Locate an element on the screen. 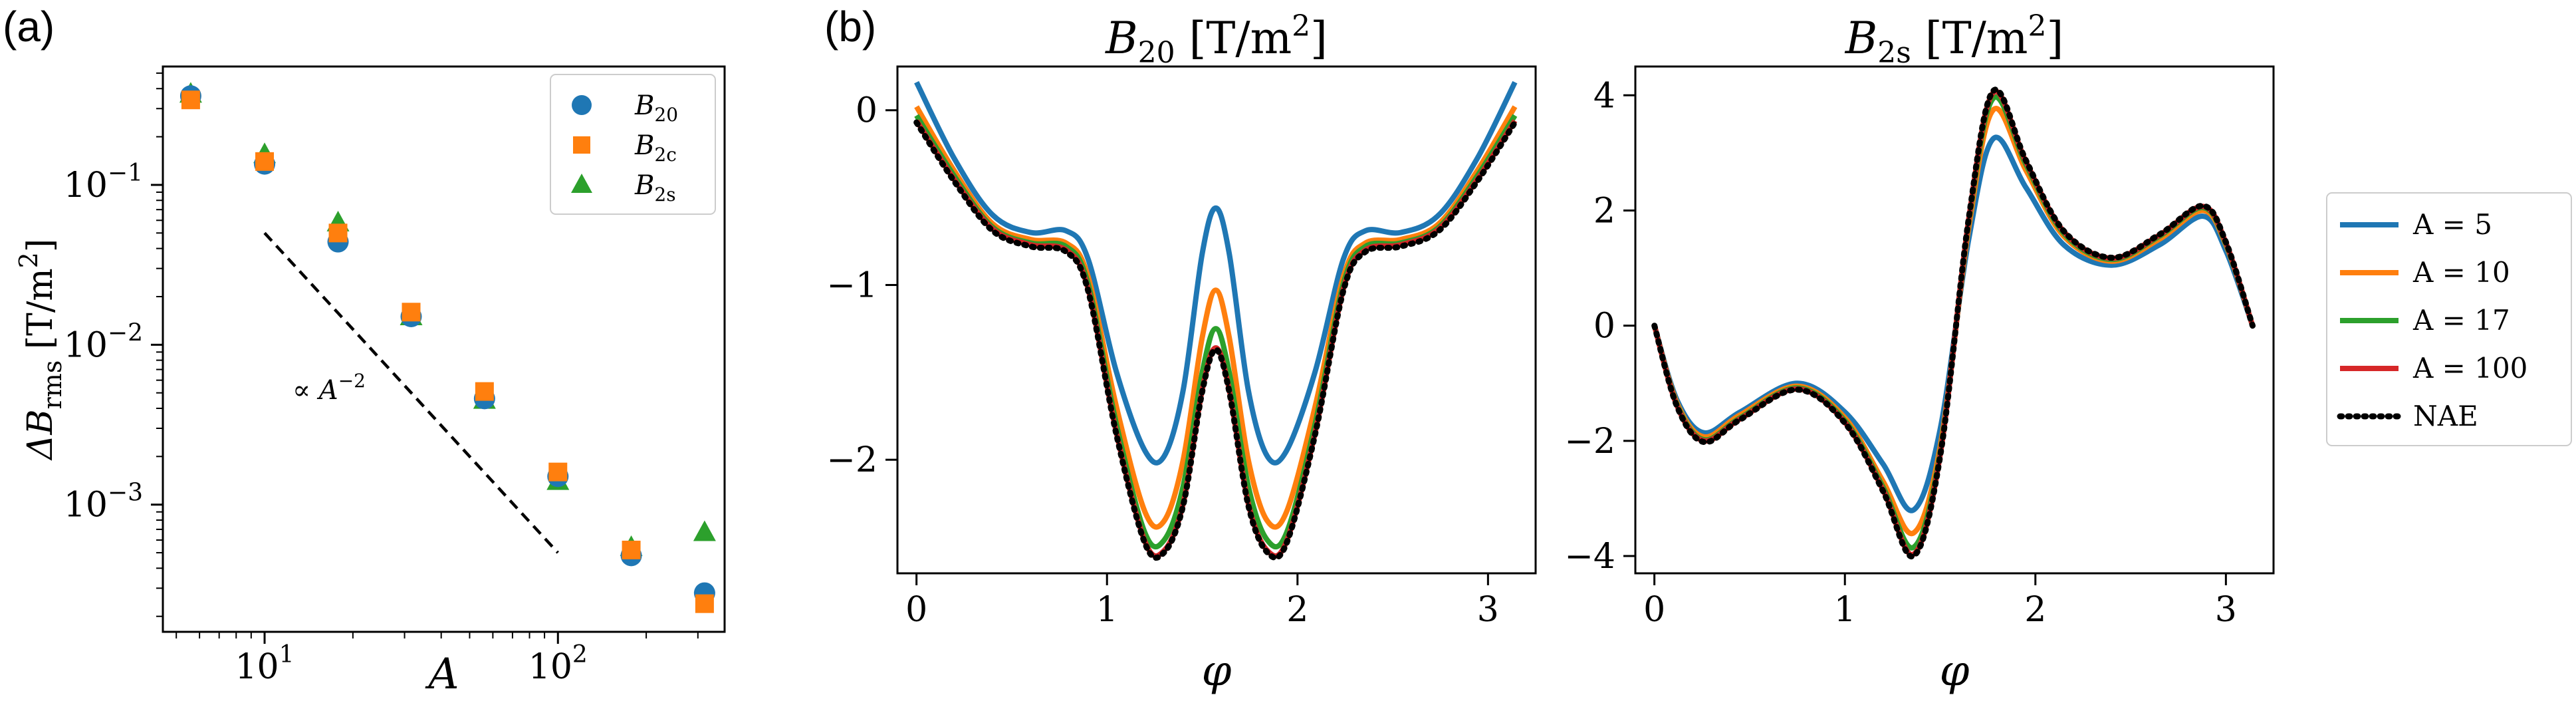 The width and height of the screenshot is (2576, 701). y-tick-label: 10⁻² is located at coordinates (103, 342).